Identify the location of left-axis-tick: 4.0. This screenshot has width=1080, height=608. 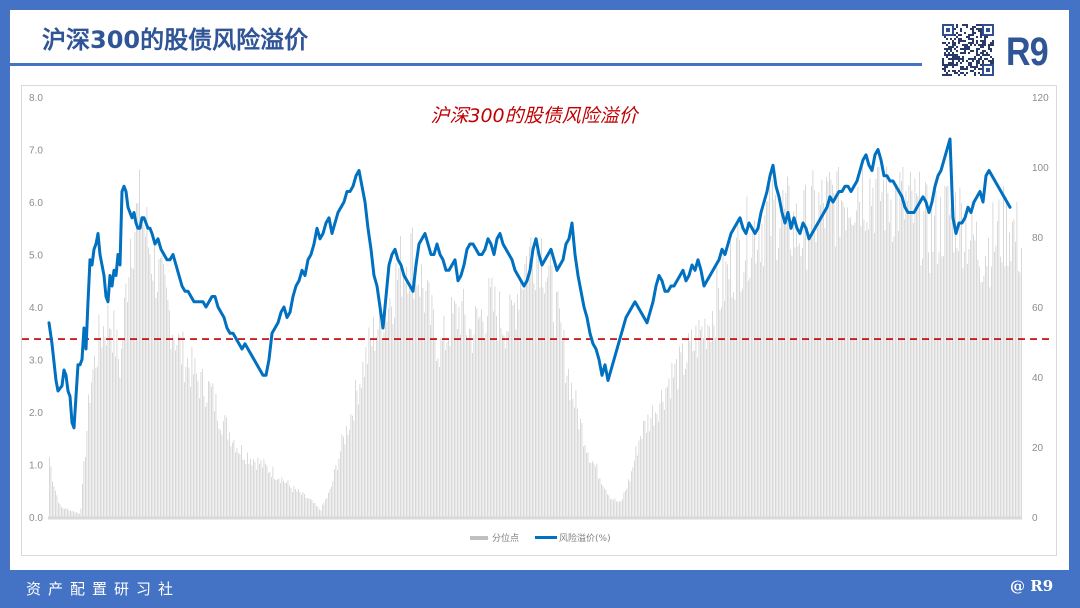
(36, 308).